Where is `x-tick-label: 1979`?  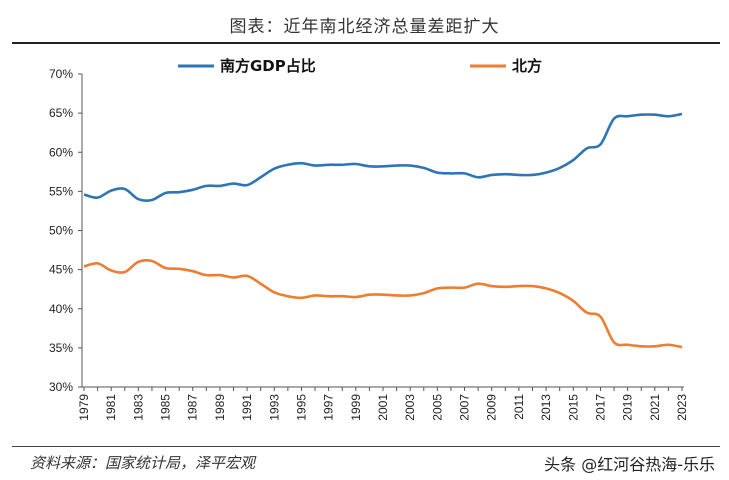 x-tick-label: 1979 is located at coordinates (84, 407).